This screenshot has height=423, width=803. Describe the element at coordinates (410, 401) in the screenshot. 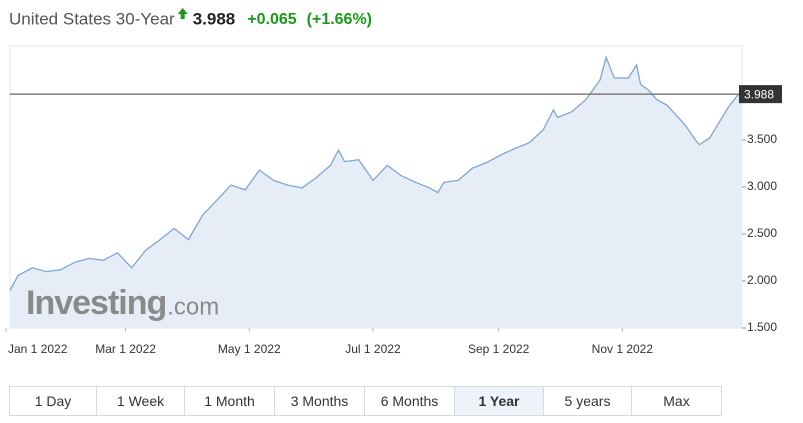

I see `range-button: 6 Months` at that location.